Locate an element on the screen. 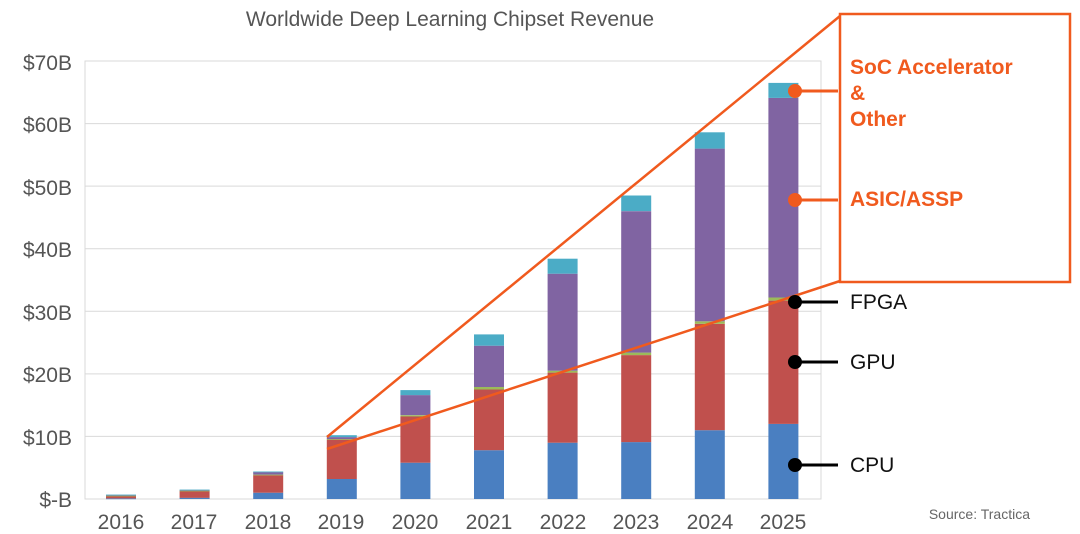 The image size is (1080, 534). x-tick-label: 2021 is located at coordinates (489, 522).